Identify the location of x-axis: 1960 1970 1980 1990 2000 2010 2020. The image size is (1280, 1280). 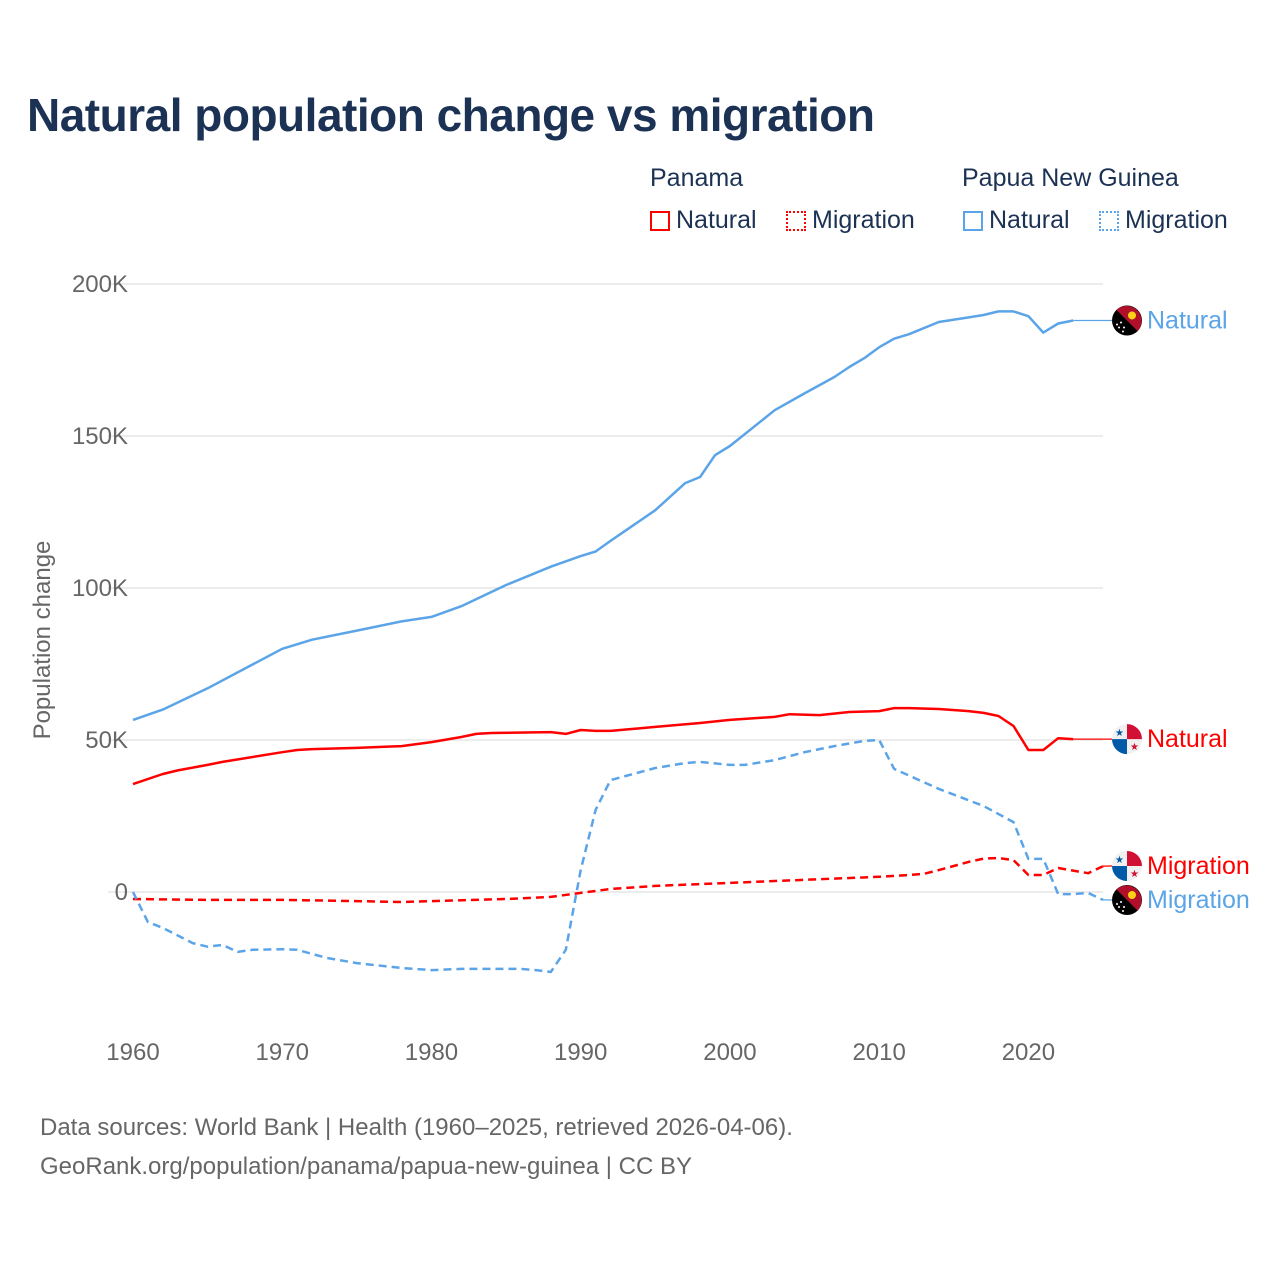
(580, 1052).